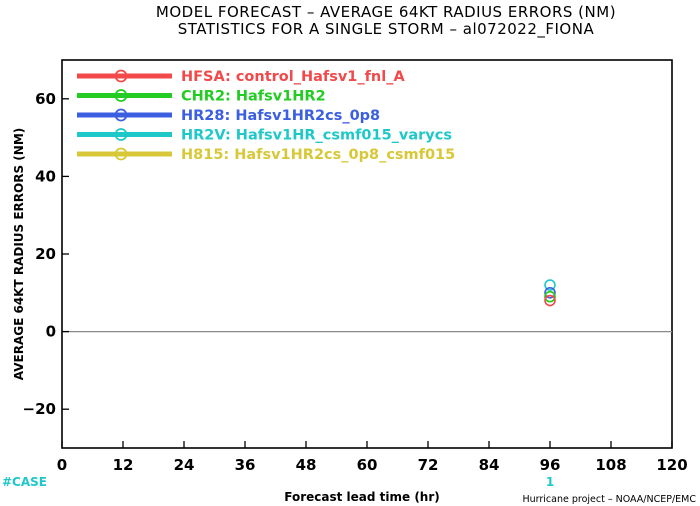 The image size is (700, 506). What do you see at coordinates (280, 116) in the screenshot?
I see `legend-label: HR28: Hafsv1HR2cs_0p8` at bounding box center [280, 116].